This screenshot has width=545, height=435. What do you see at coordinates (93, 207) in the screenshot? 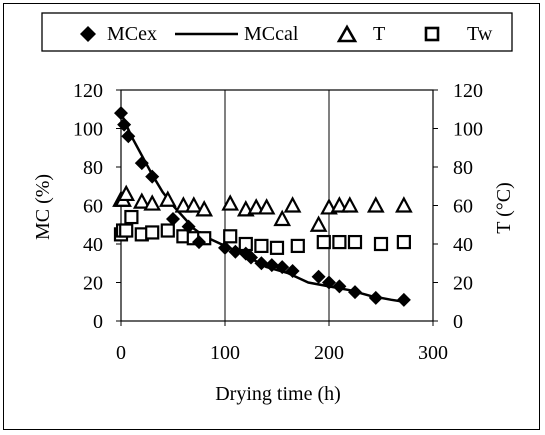
I see `left-tick-label: 60` at bounding box center [93, 207].